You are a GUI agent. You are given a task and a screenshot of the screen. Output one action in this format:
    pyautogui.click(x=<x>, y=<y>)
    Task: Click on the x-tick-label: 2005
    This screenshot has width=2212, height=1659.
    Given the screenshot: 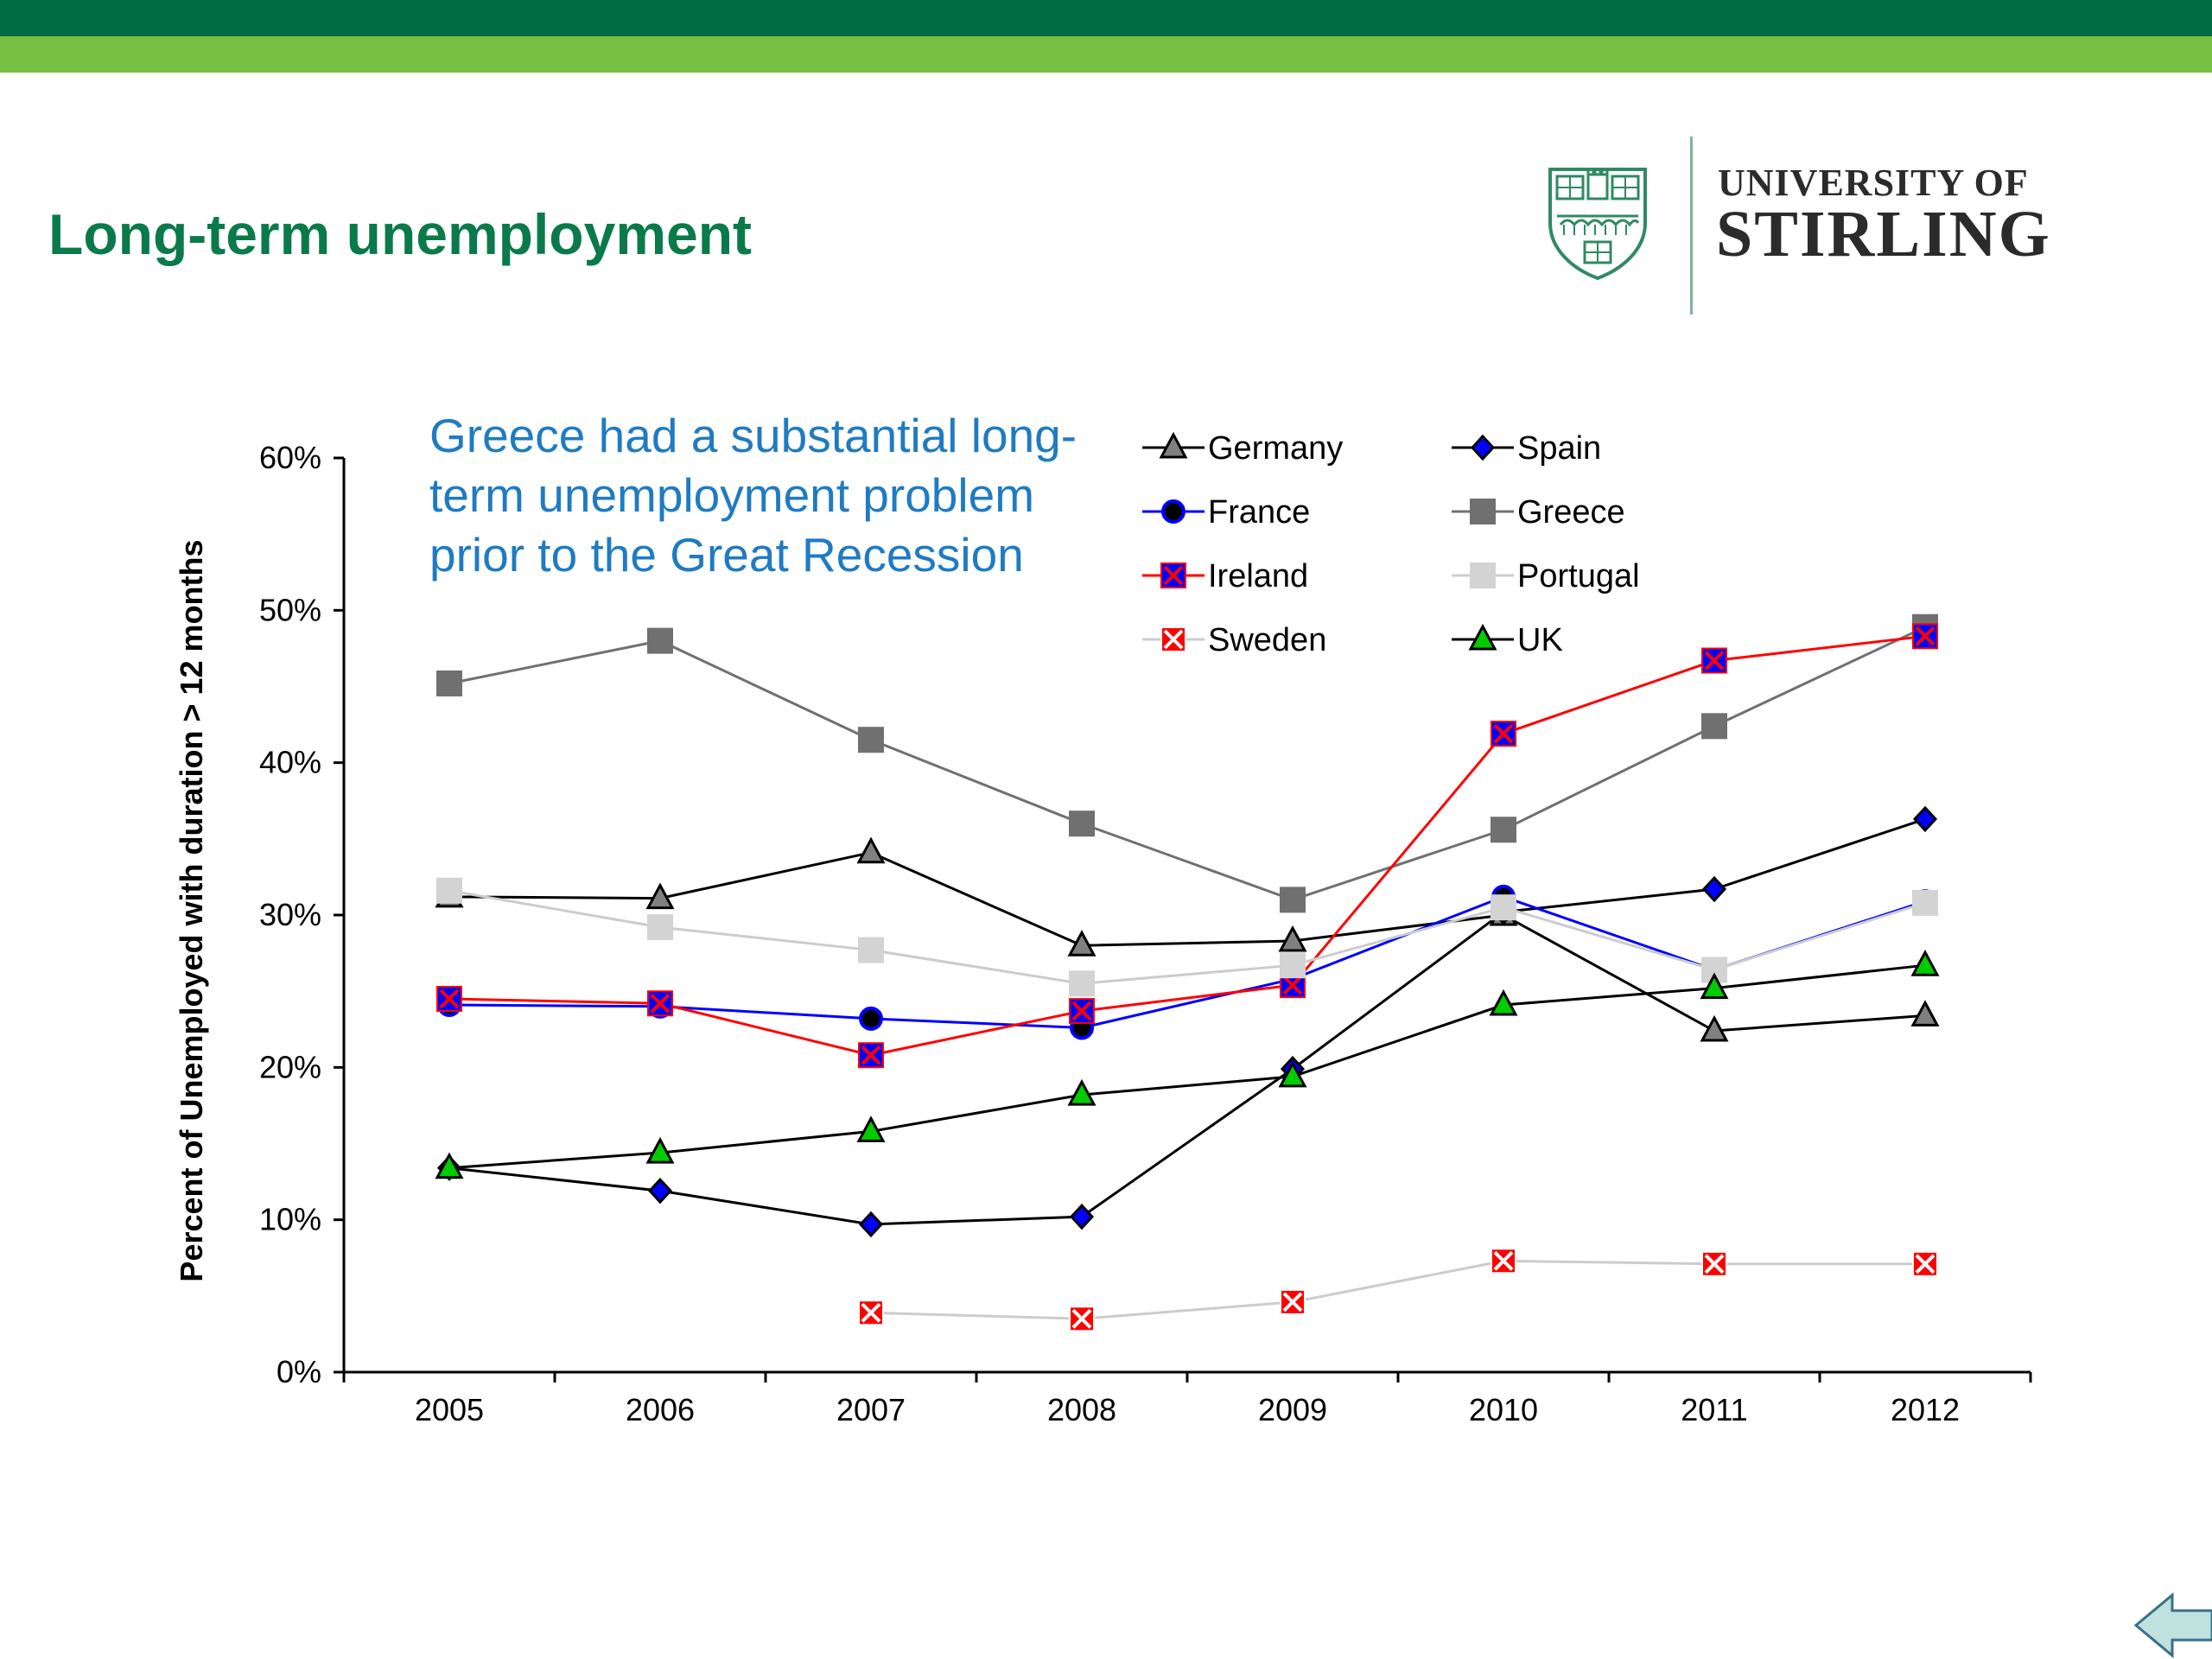 What is the action you would take?
    pyautogui.click(x=450, y=1409)
    